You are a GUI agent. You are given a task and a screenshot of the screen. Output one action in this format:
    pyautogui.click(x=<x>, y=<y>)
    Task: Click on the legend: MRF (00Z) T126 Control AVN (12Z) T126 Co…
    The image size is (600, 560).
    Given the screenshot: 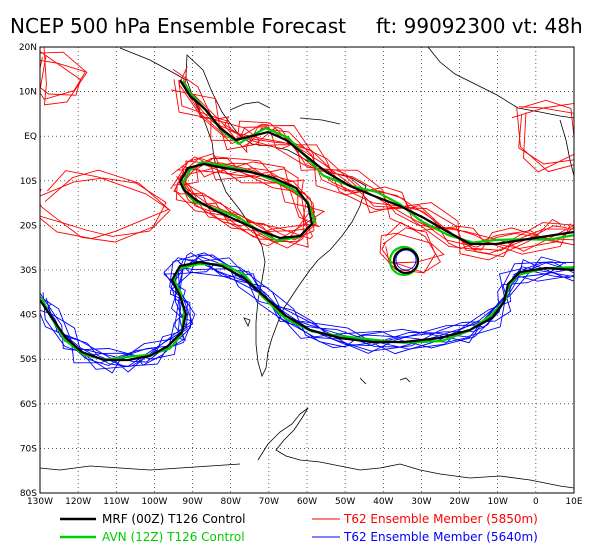 What is the action you would take?
    pyautogui.click(x=299, y=528)
    